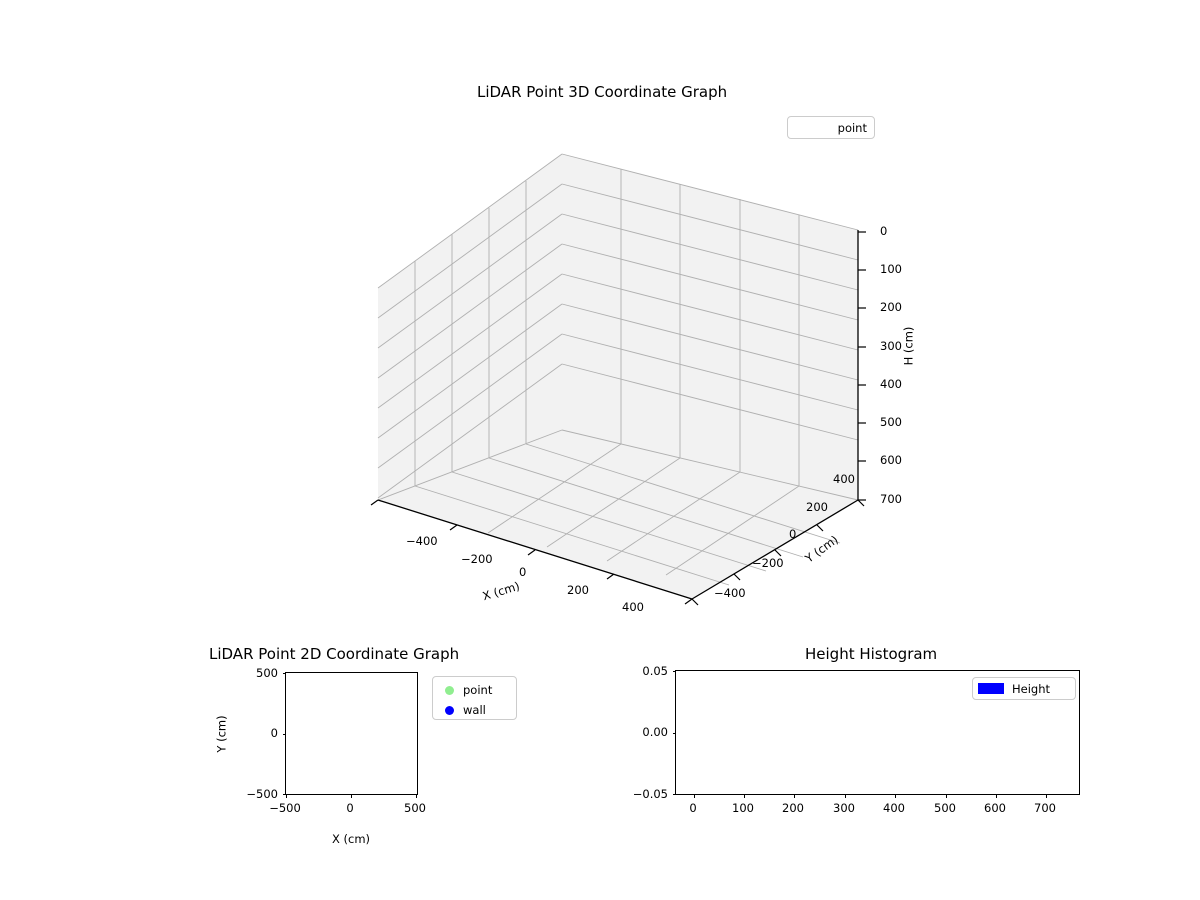 The width and height of the screenshot is (1200, 900). Describe the element at coordinates (743, 808) in the screenshot. I see `histogram-xtick-label-1: 100` at that location.